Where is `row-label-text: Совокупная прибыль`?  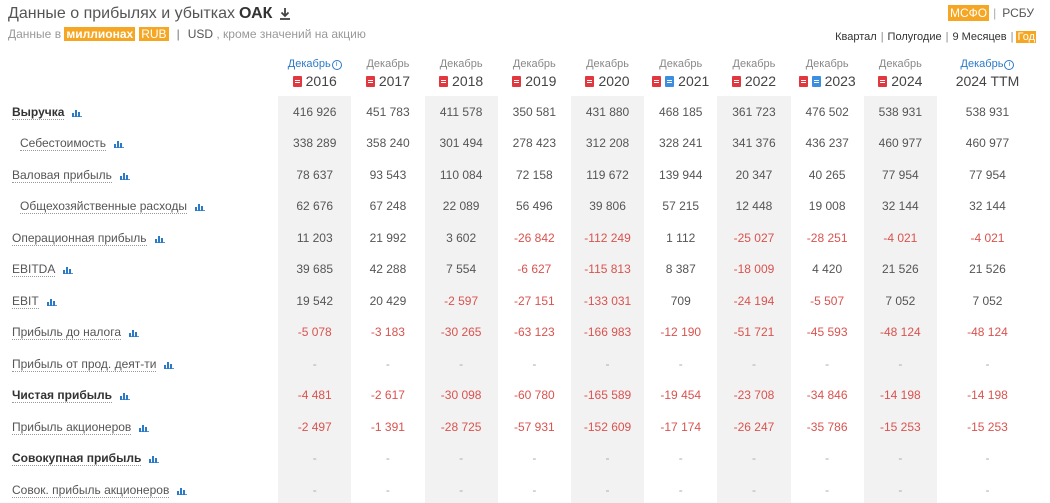
row-label-text: Совокупная прибыль is located at coordinates (77, 459).